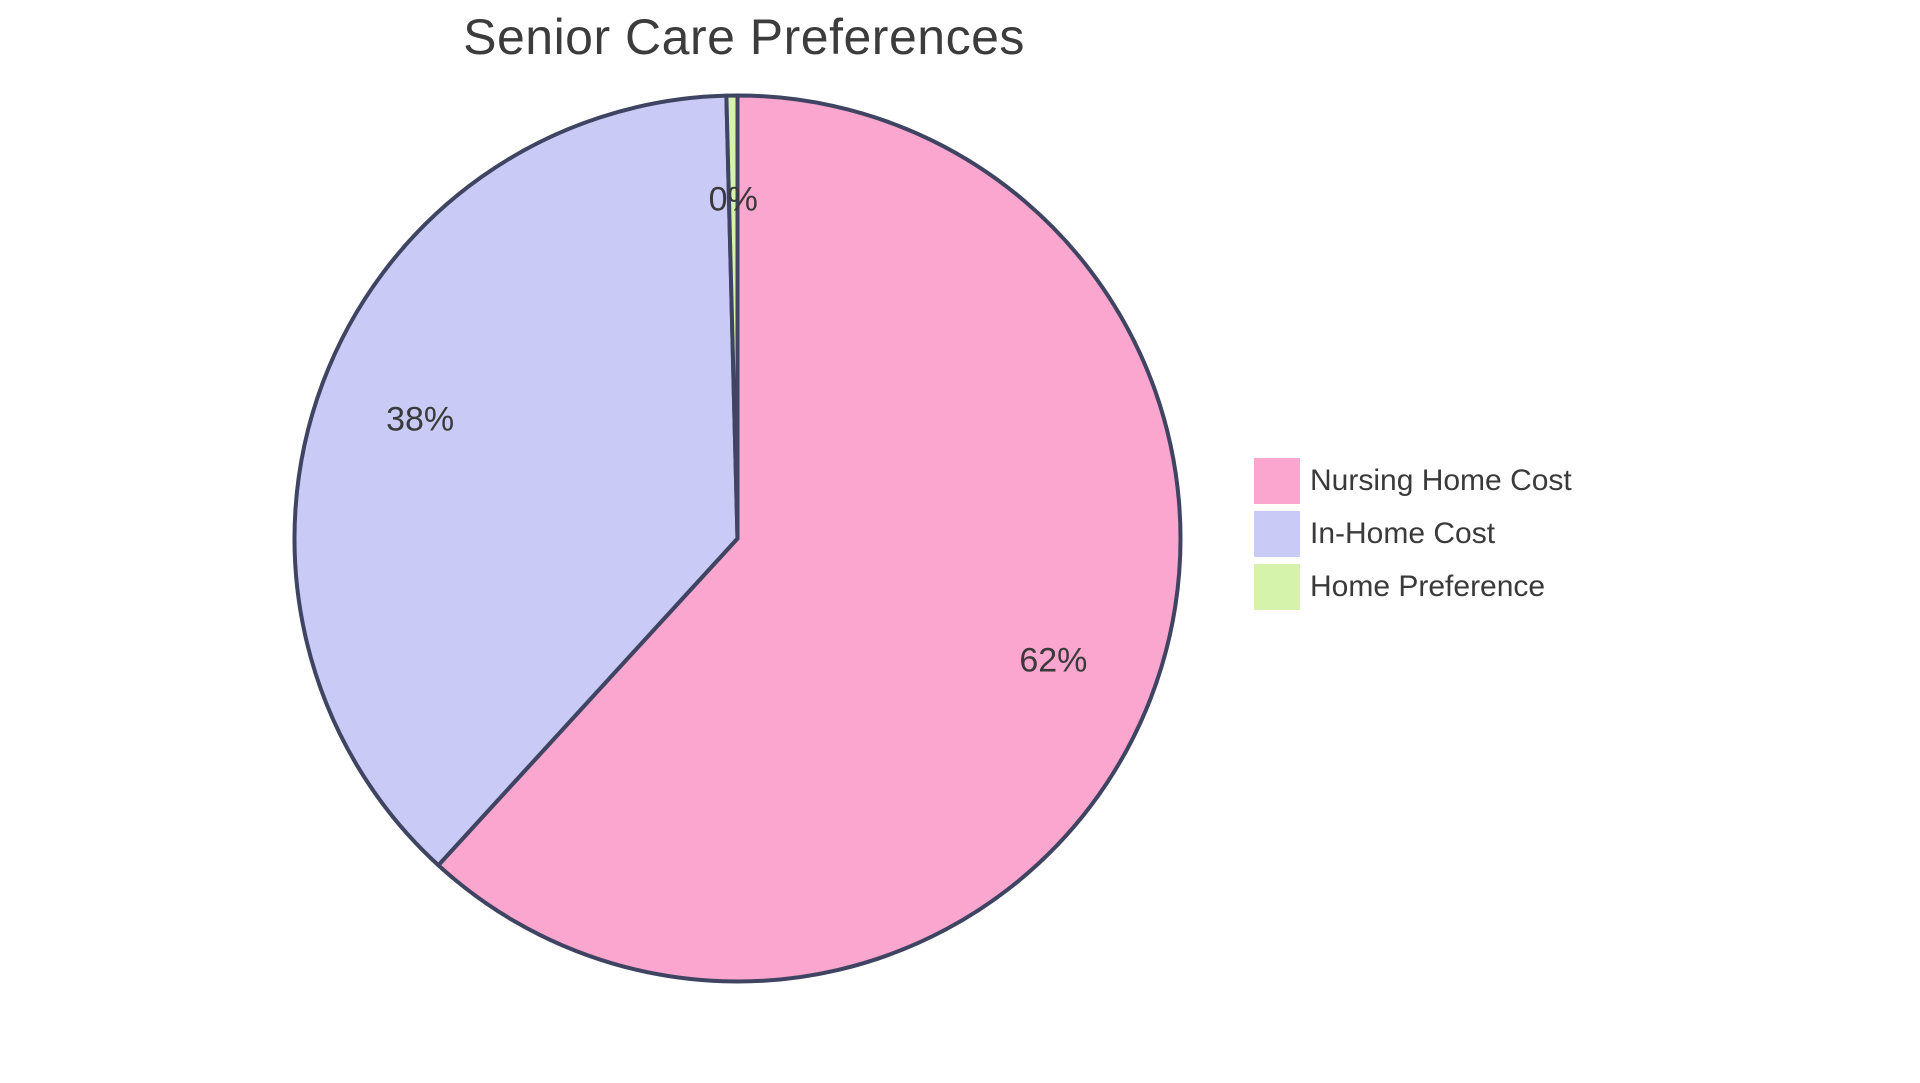 The height and width of the screenshot is (1083, 1920). I want to click on pie-slice-home-preference, so click(732, 317).